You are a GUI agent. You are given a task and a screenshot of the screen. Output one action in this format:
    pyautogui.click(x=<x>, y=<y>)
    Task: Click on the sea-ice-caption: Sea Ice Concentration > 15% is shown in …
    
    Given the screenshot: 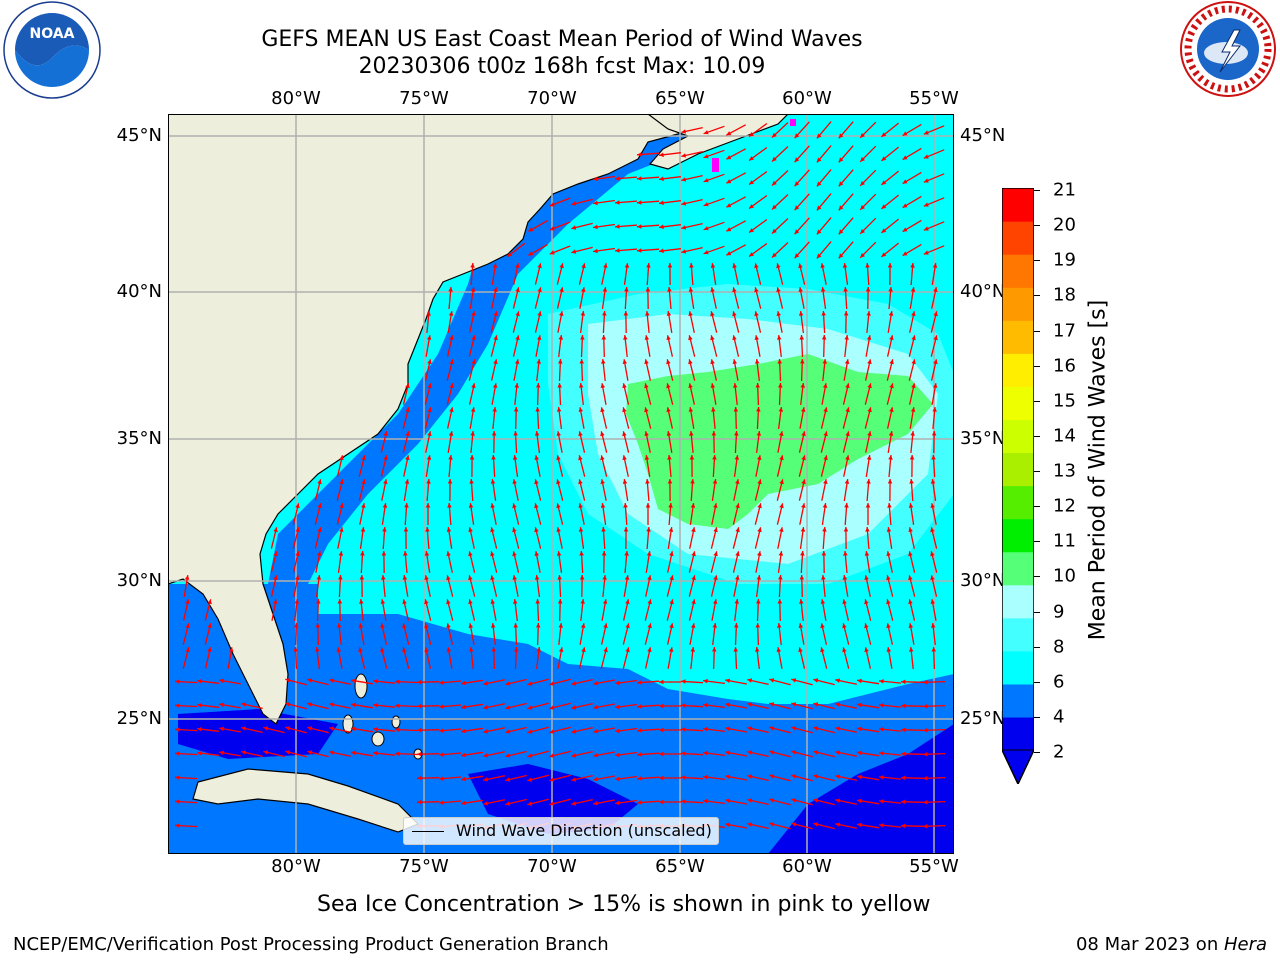 What is the action you would take?
    pyautogui.click(x=624, y=904)
    